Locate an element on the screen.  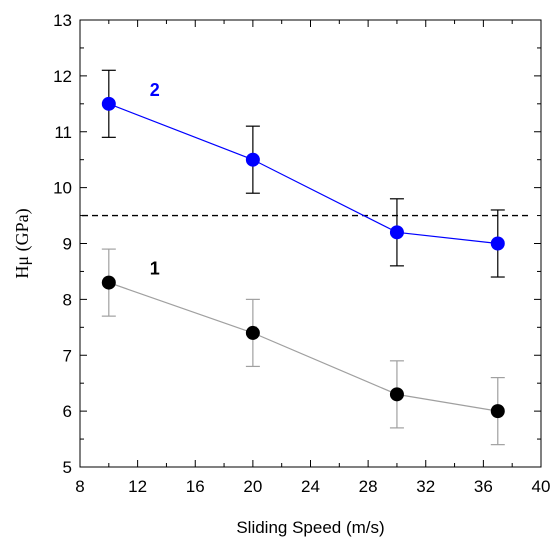
x-tick-label: 12 is located at coordinates (137, 486).